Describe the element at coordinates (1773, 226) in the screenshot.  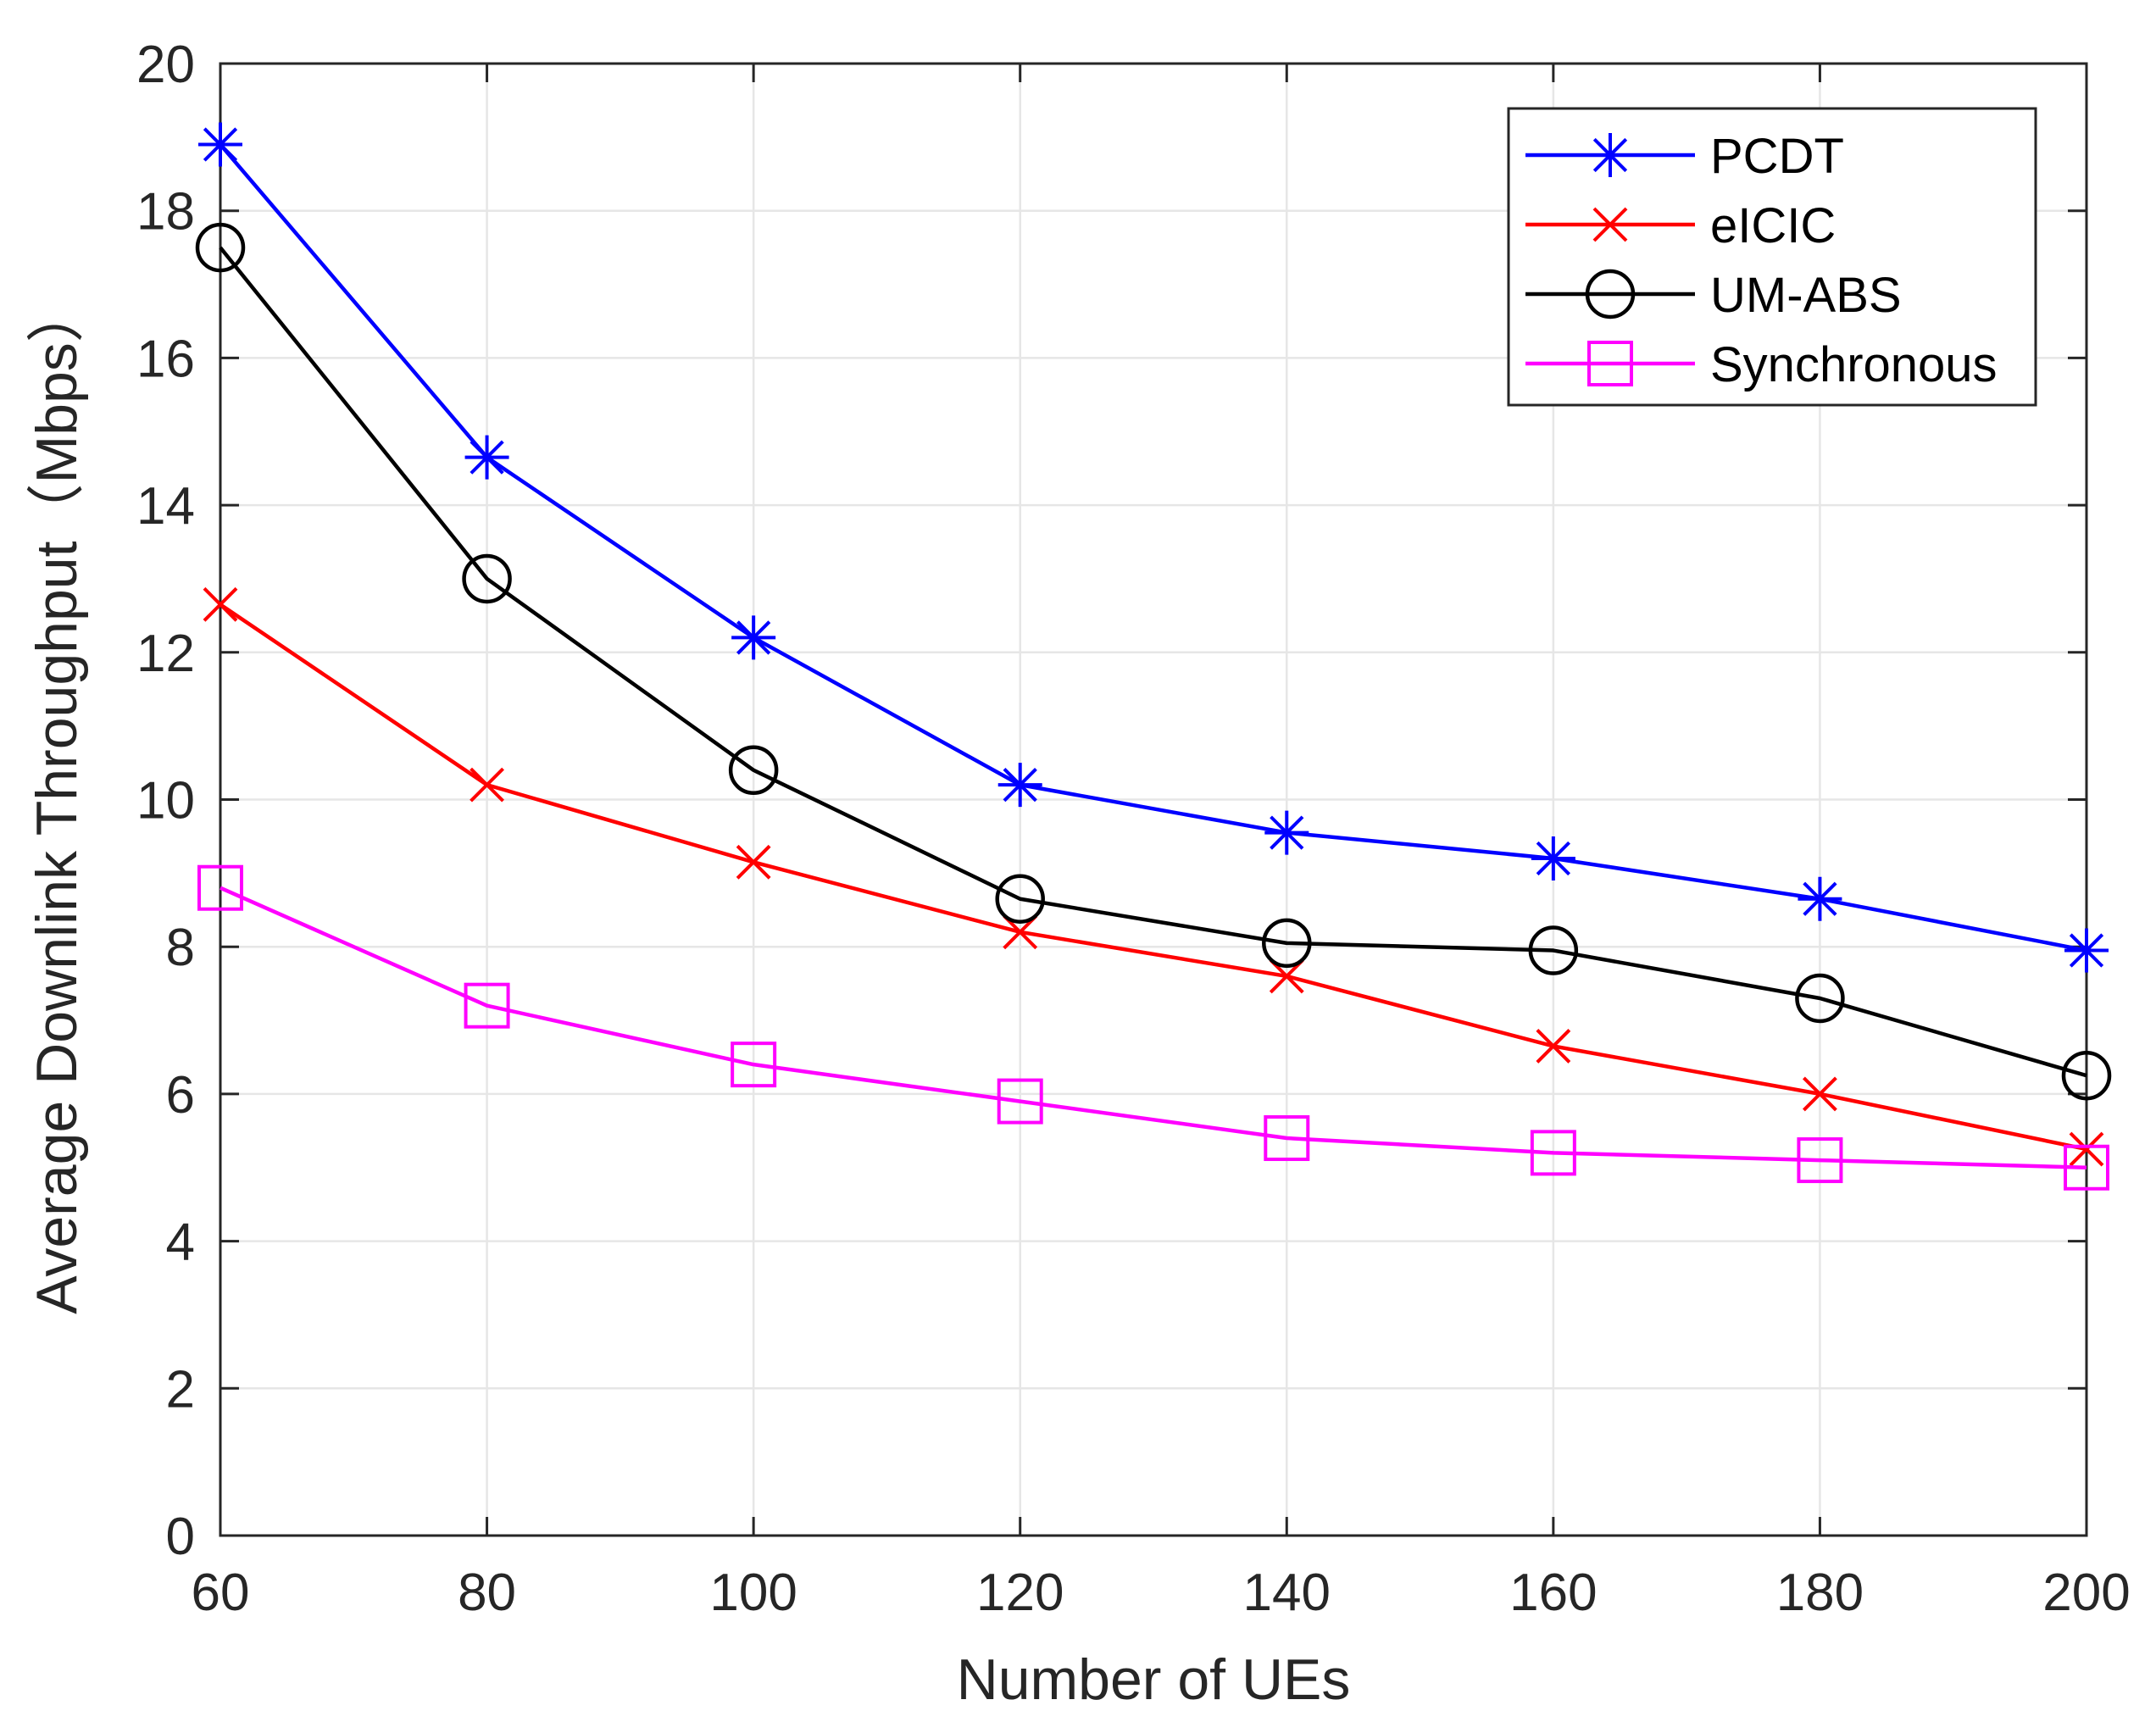
I see `legend-label: eICIC` at that location.